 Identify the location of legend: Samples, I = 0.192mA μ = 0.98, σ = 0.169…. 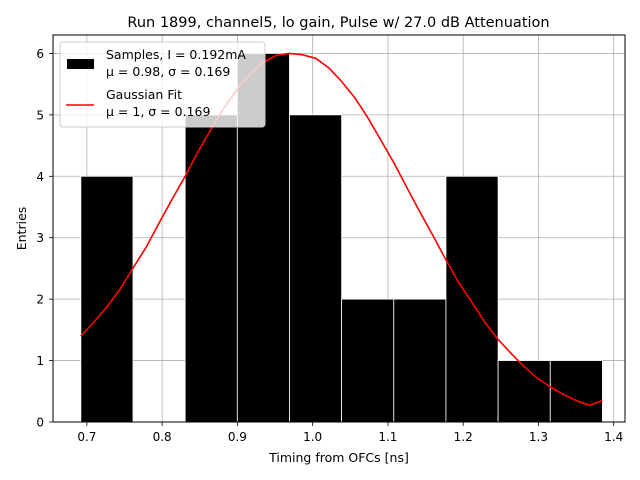
(162, 84).